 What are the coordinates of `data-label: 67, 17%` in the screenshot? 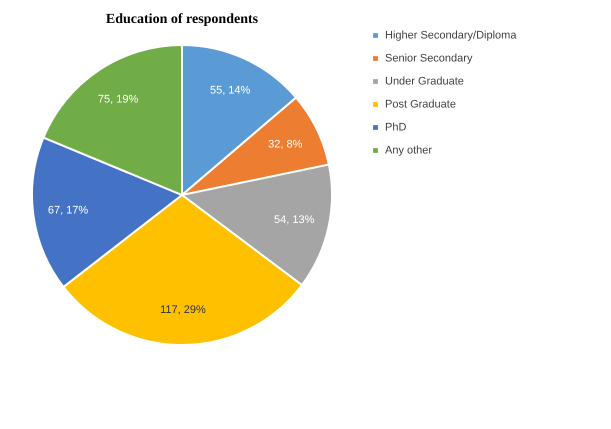 It's located at (68, 210).